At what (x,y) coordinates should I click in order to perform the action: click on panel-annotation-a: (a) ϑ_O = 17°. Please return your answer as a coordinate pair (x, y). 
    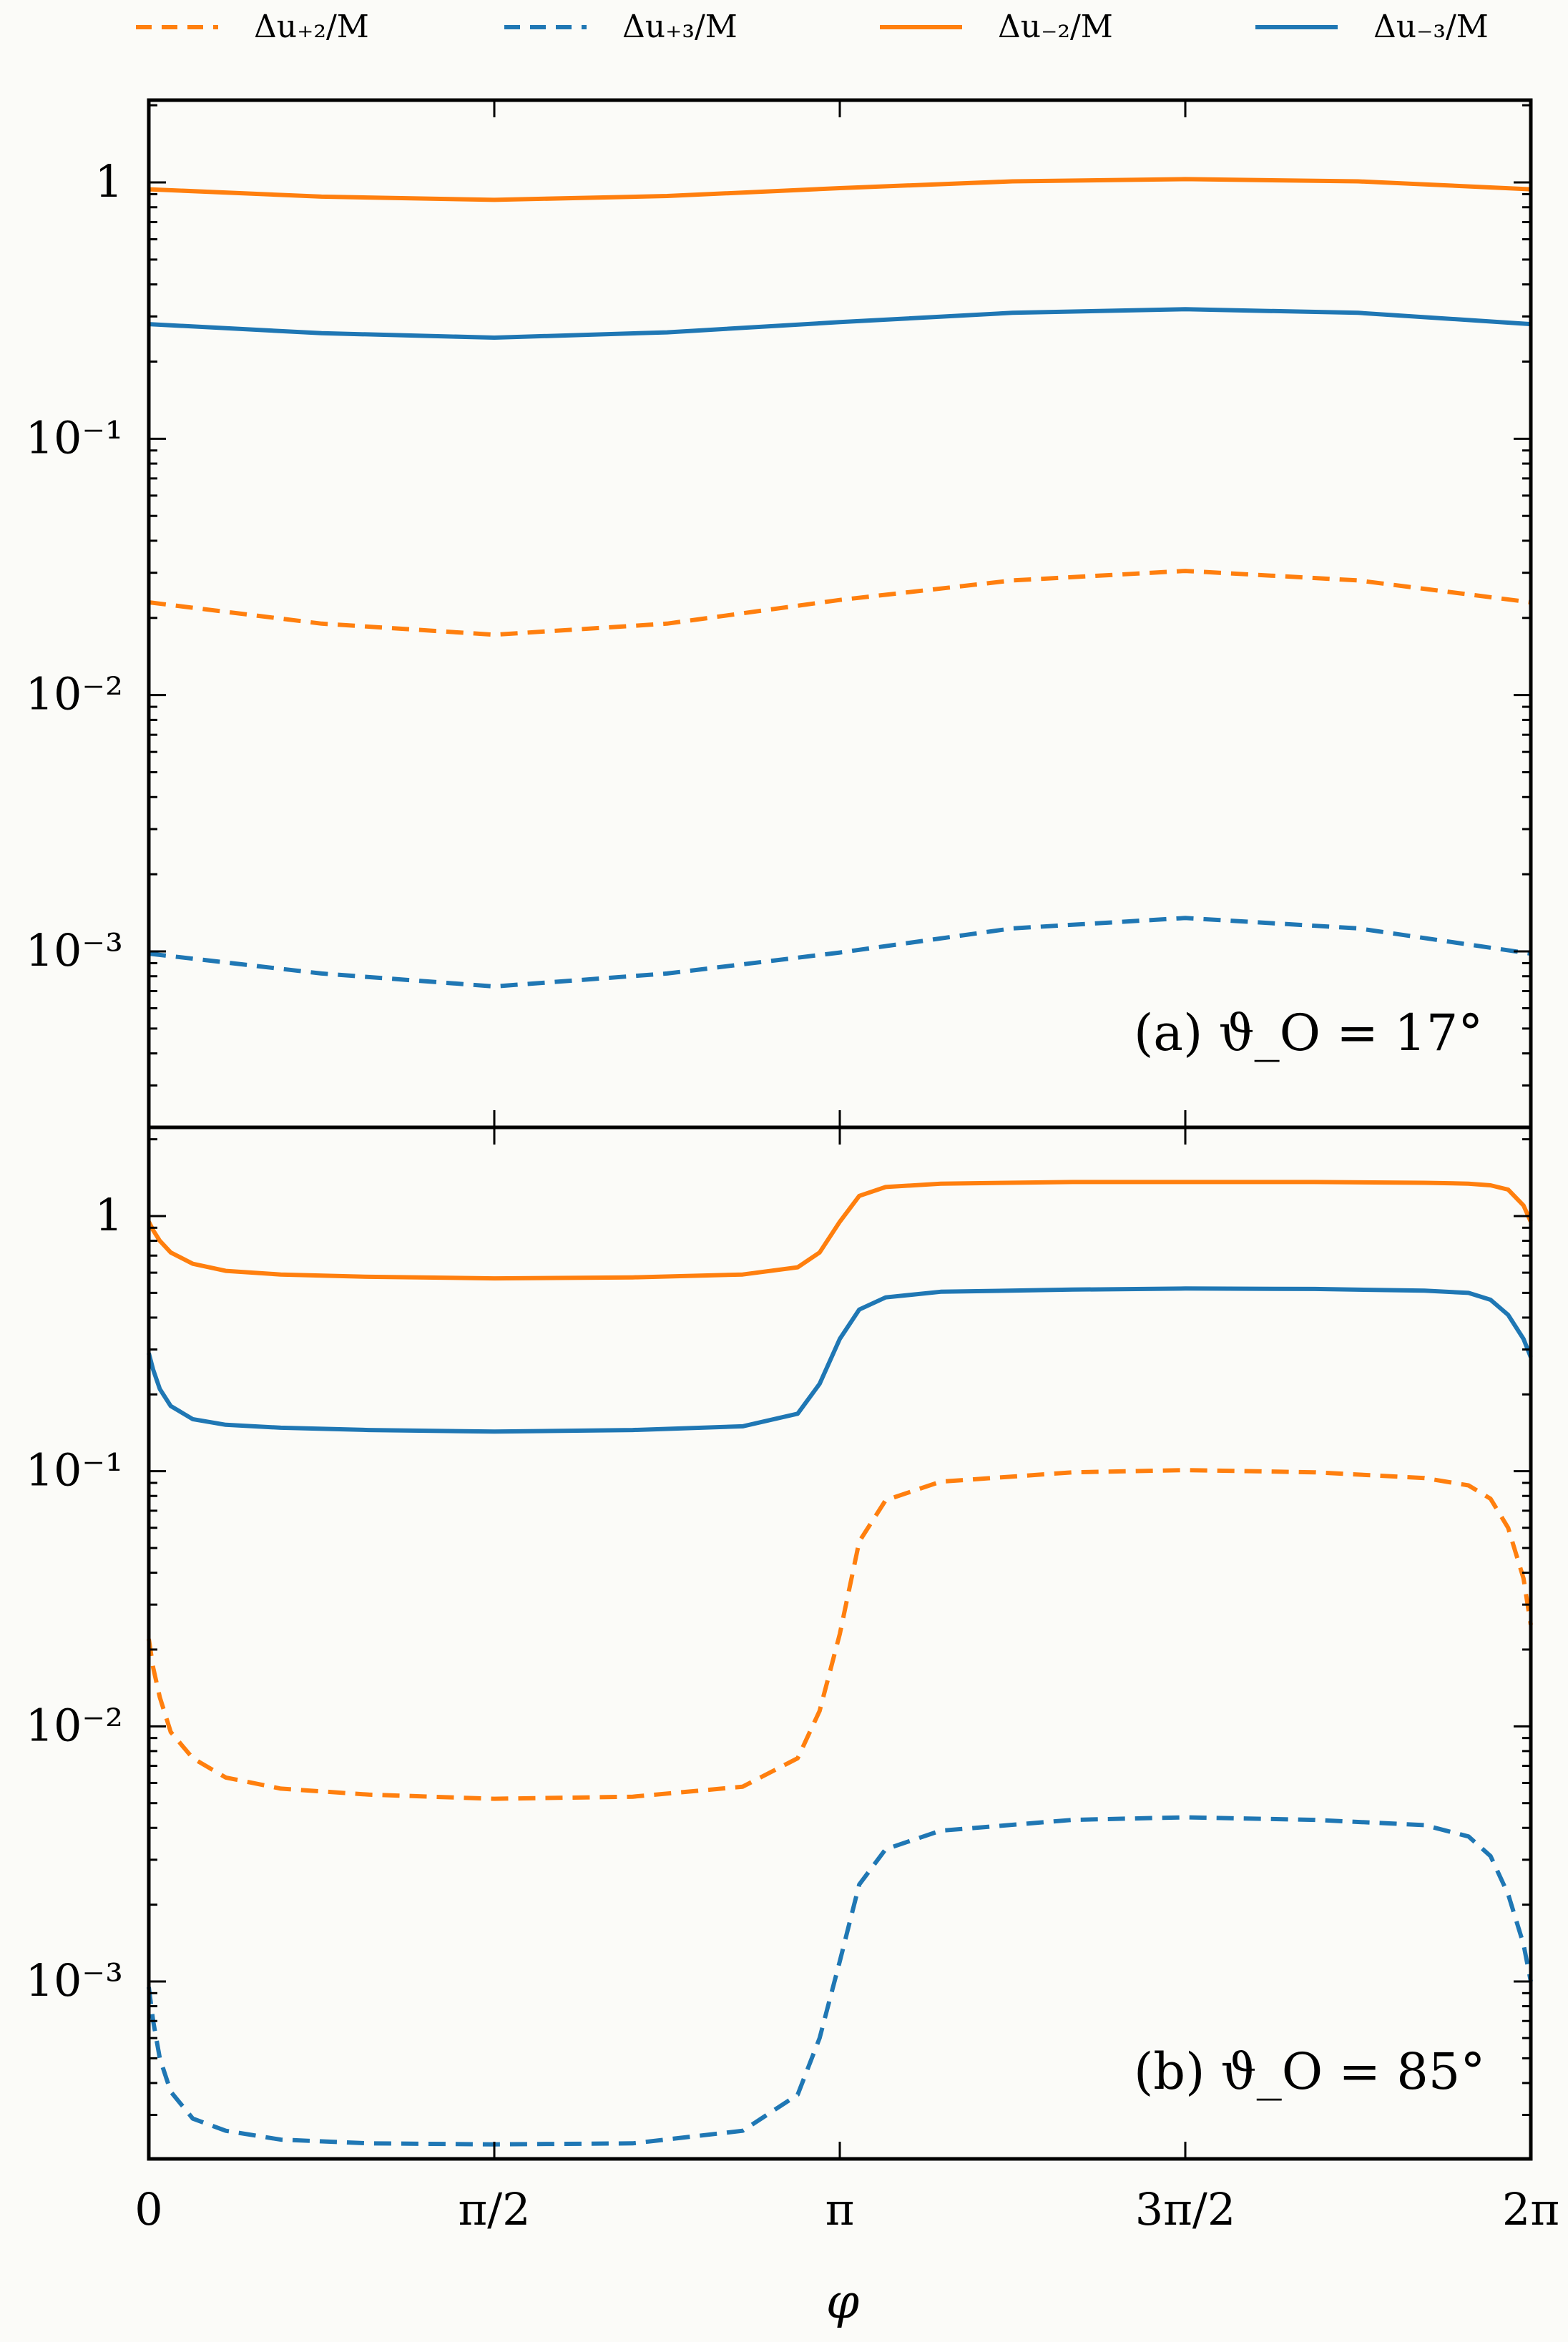
    Looking at the image, I should click on (1309, 1033).